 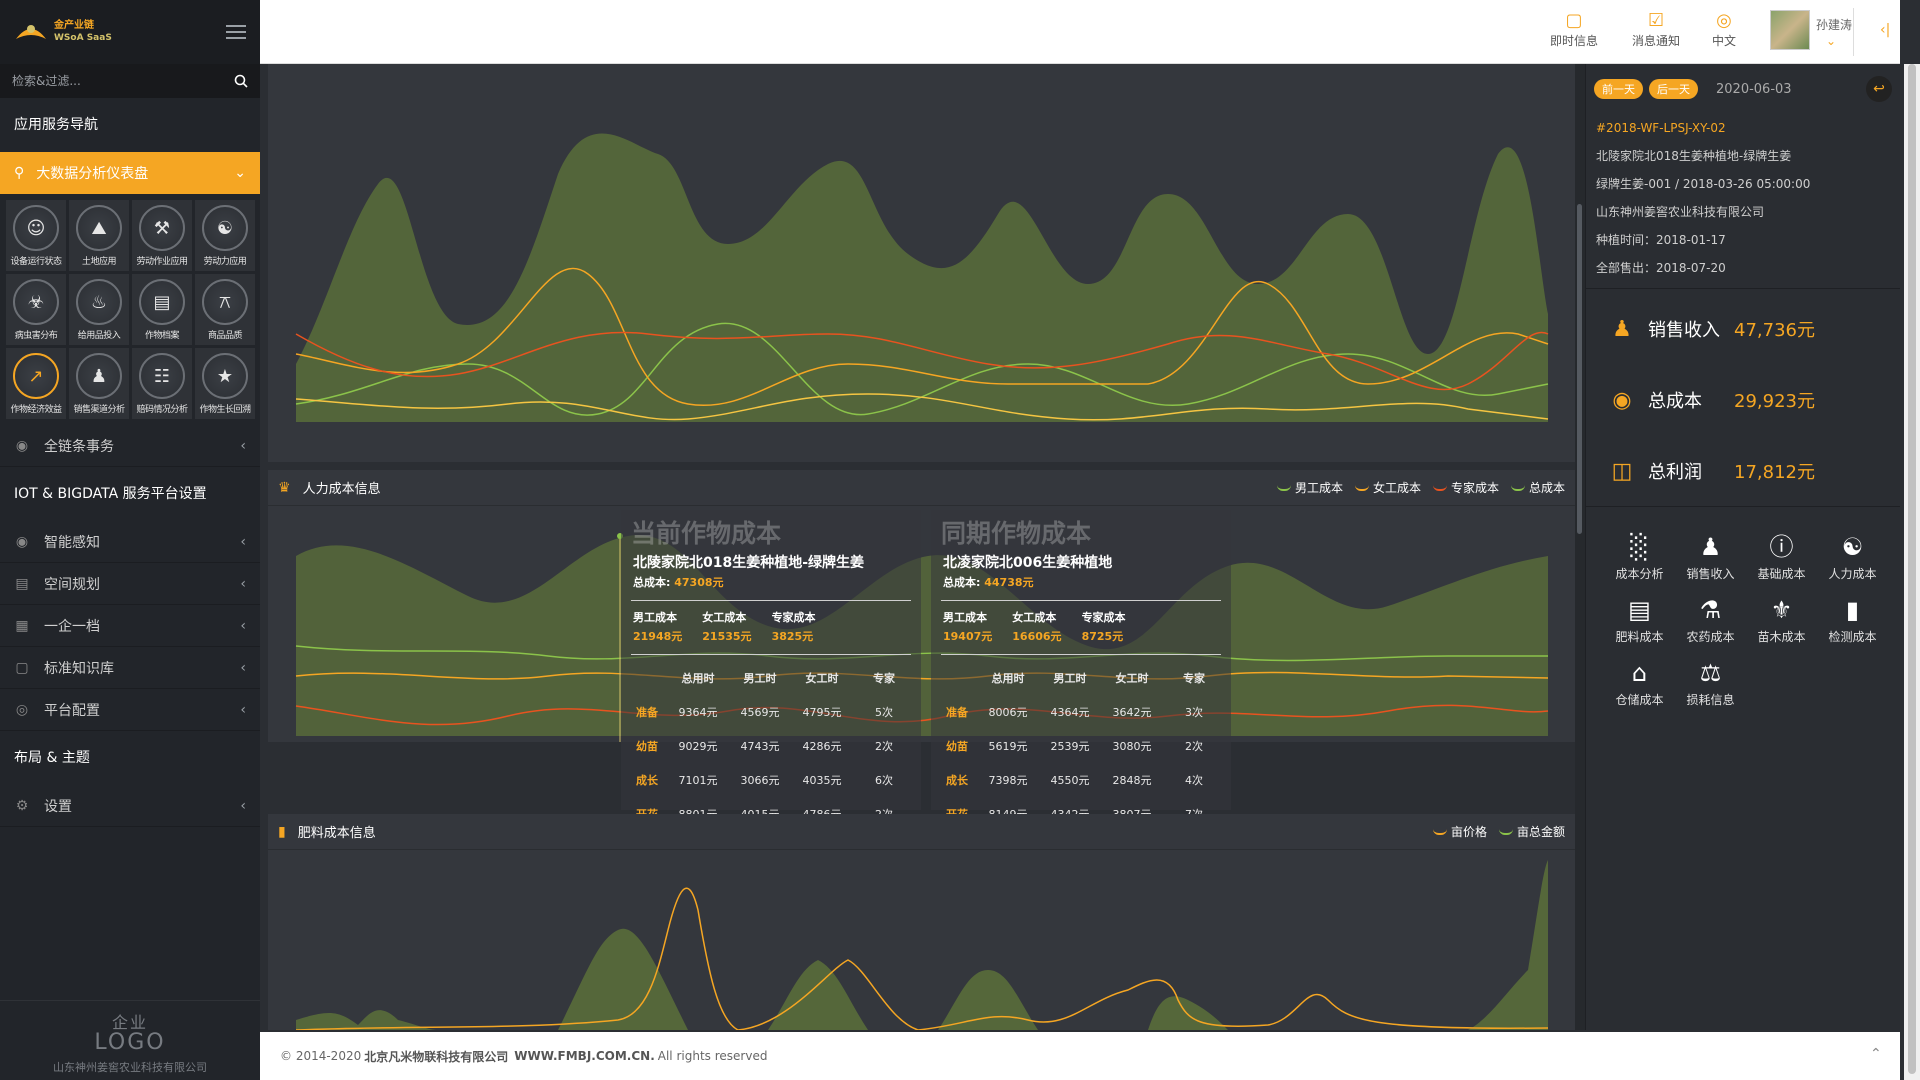 I want to click on growth-icon: ★, so click(x=225, y=376).